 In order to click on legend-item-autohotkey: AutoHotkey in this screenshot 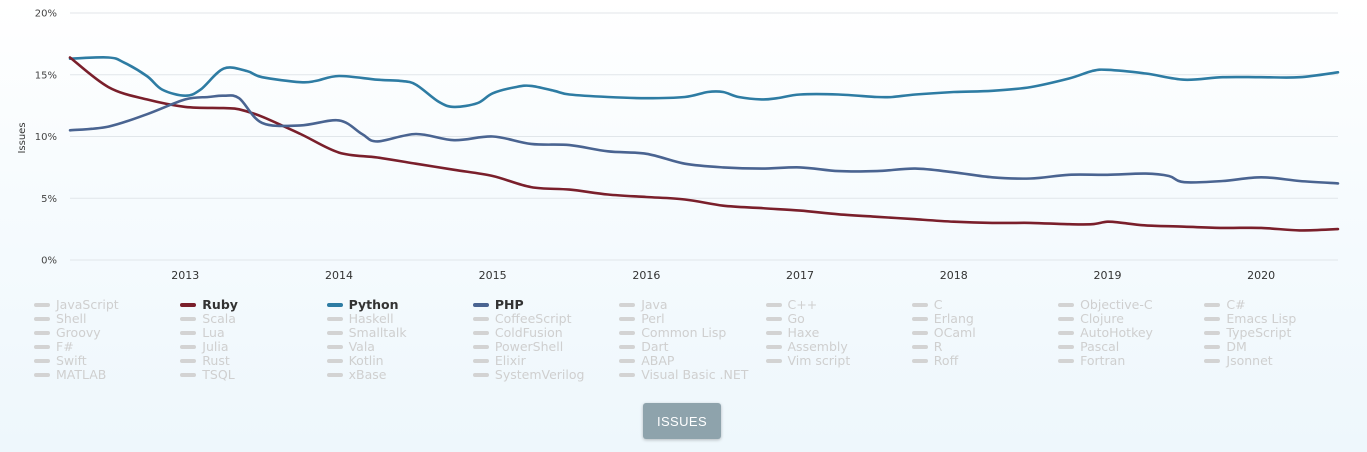, I will do `click(1105, 333)`.